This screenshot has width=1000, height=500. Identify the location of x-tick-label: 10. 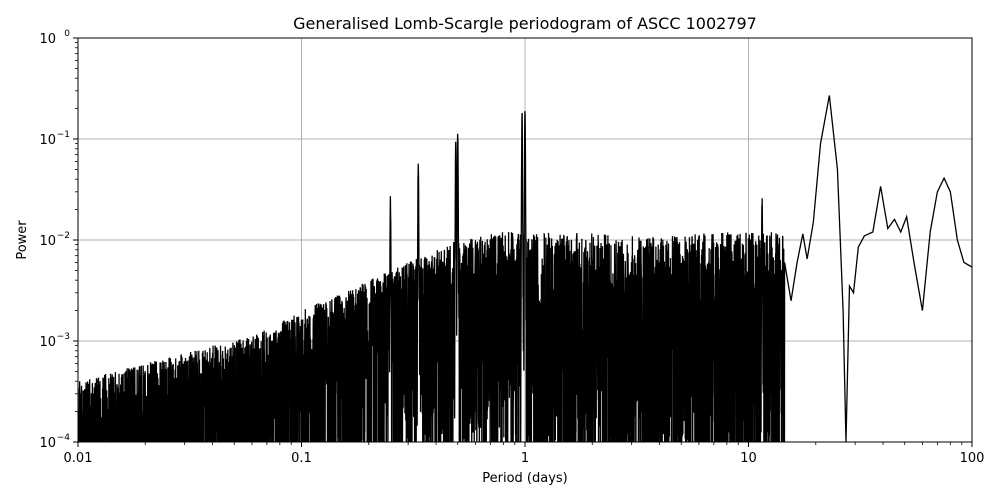
(748, 458).